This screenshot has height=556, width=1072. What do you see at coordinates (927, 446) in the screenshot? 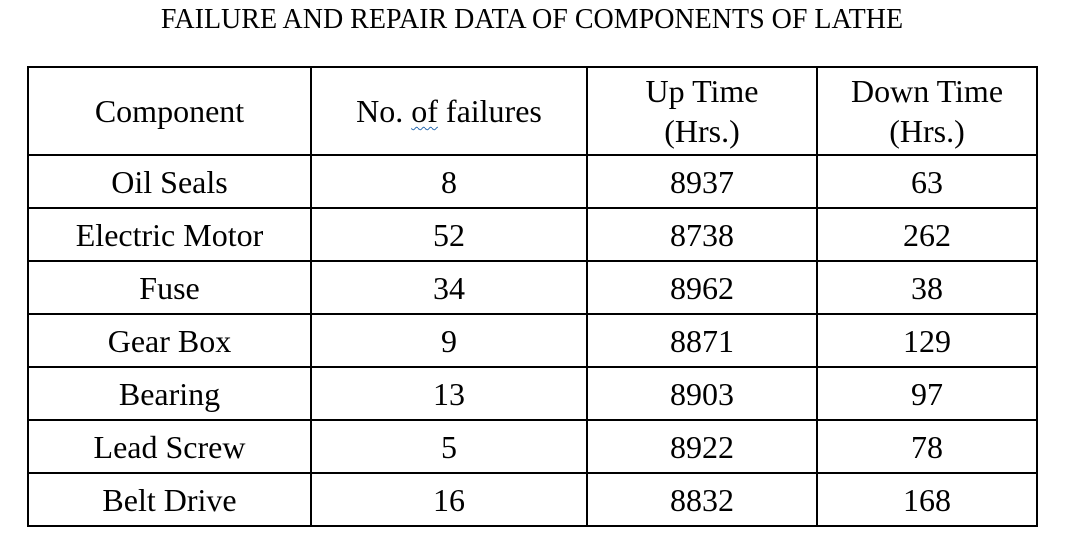
I see `cell-down-time: 78` at bounding box center [927, 446].